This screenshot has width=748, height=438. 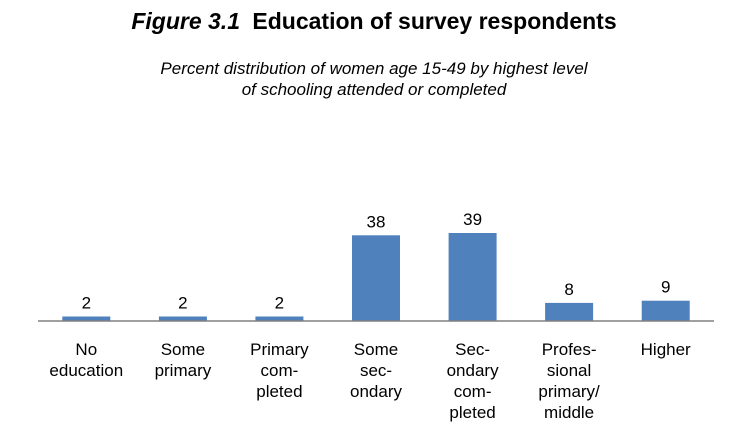 I want to click on category-label-5-line-3: com-, so click(x=473, y=391).